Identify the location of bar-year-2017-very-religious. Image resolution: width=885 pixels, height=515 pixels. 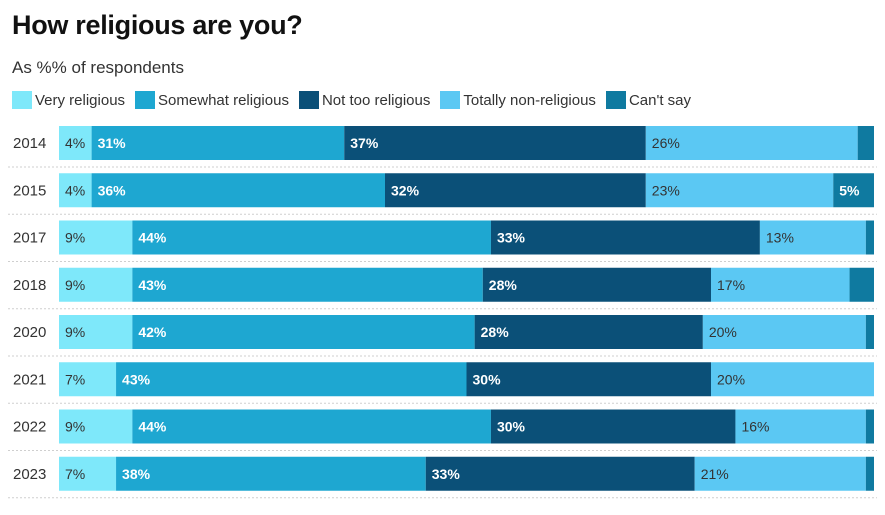
(96, 237).